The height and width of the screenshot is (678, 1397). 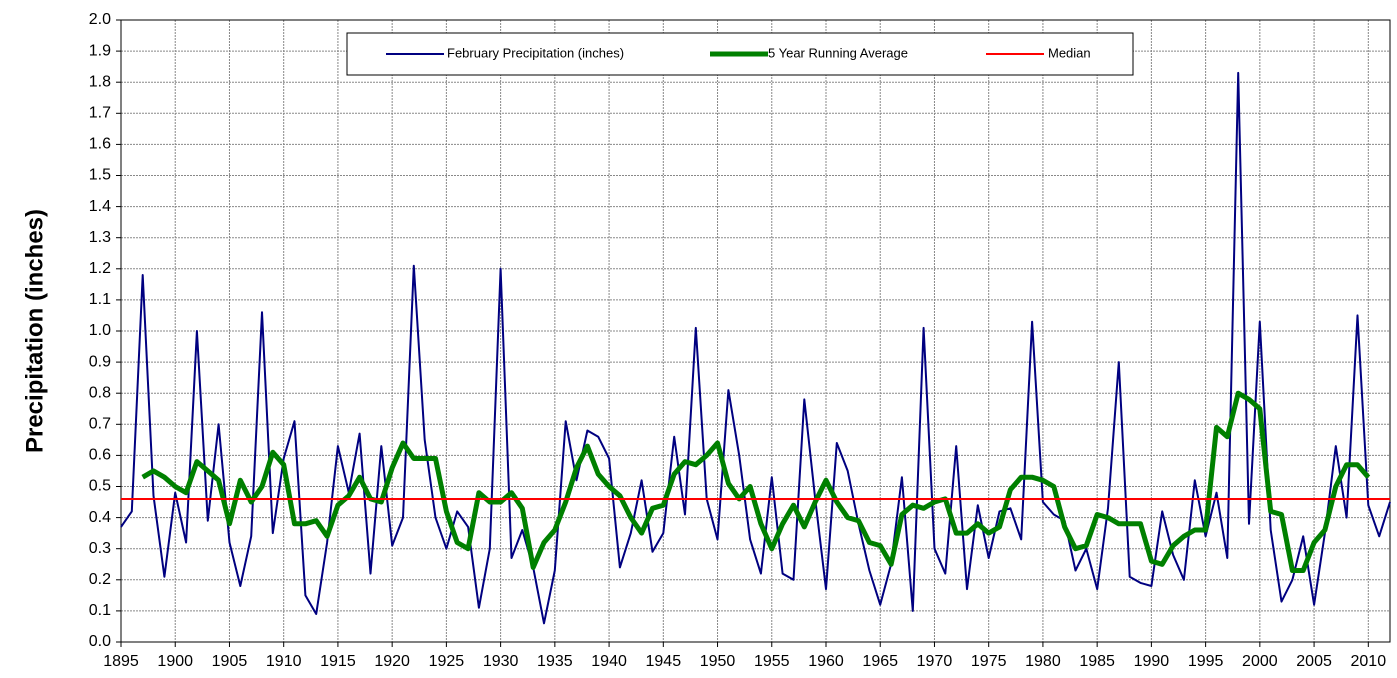 What do you see at coordinates (609, 661) in the screenshot?
I see `x-tick-label: 1940` at bounding box center [609, 661].